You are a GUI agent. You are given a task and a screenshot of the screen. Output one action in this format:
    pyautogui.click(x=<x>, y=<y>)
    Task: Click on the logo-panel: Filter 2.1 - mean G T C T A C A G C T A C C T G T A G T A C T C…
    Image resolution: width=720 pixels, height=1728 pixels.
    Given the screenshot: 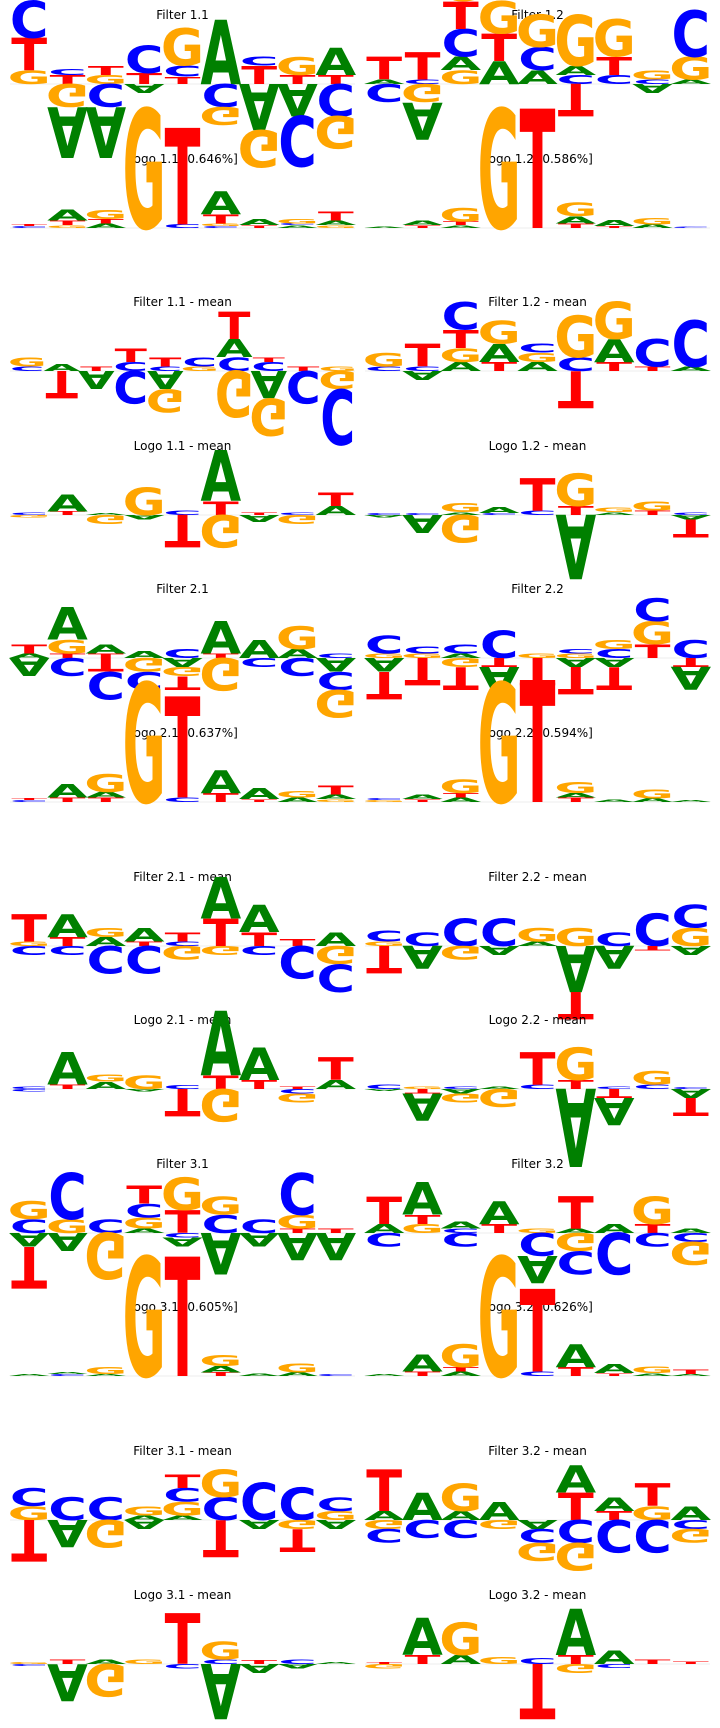 What is the action you would take?
    pyautogui.click(x=183, y=935)
    